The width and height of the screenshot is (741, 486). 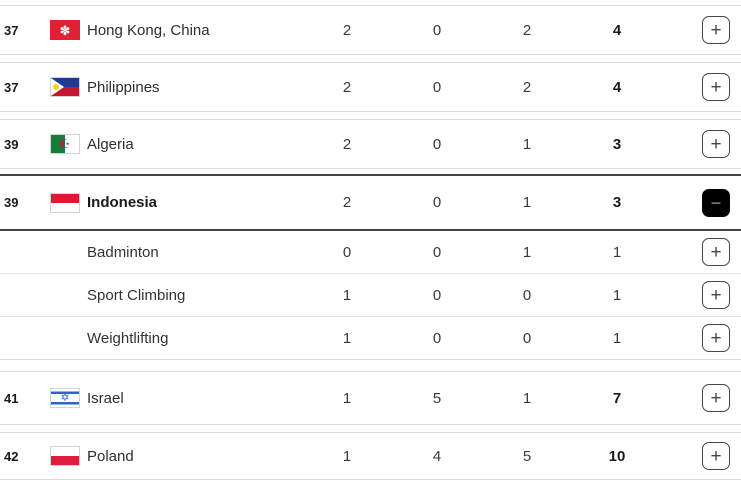 I want to click on silver-count: 5, so click(x=437, y=398).